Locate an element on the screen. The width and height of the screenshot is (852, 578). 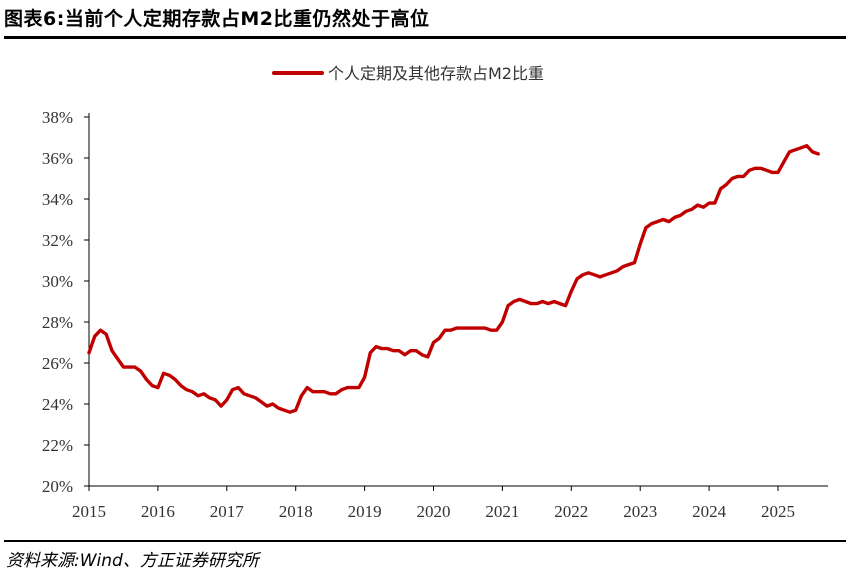
y-tick-label: 30% is located at coordinates (57, 281).